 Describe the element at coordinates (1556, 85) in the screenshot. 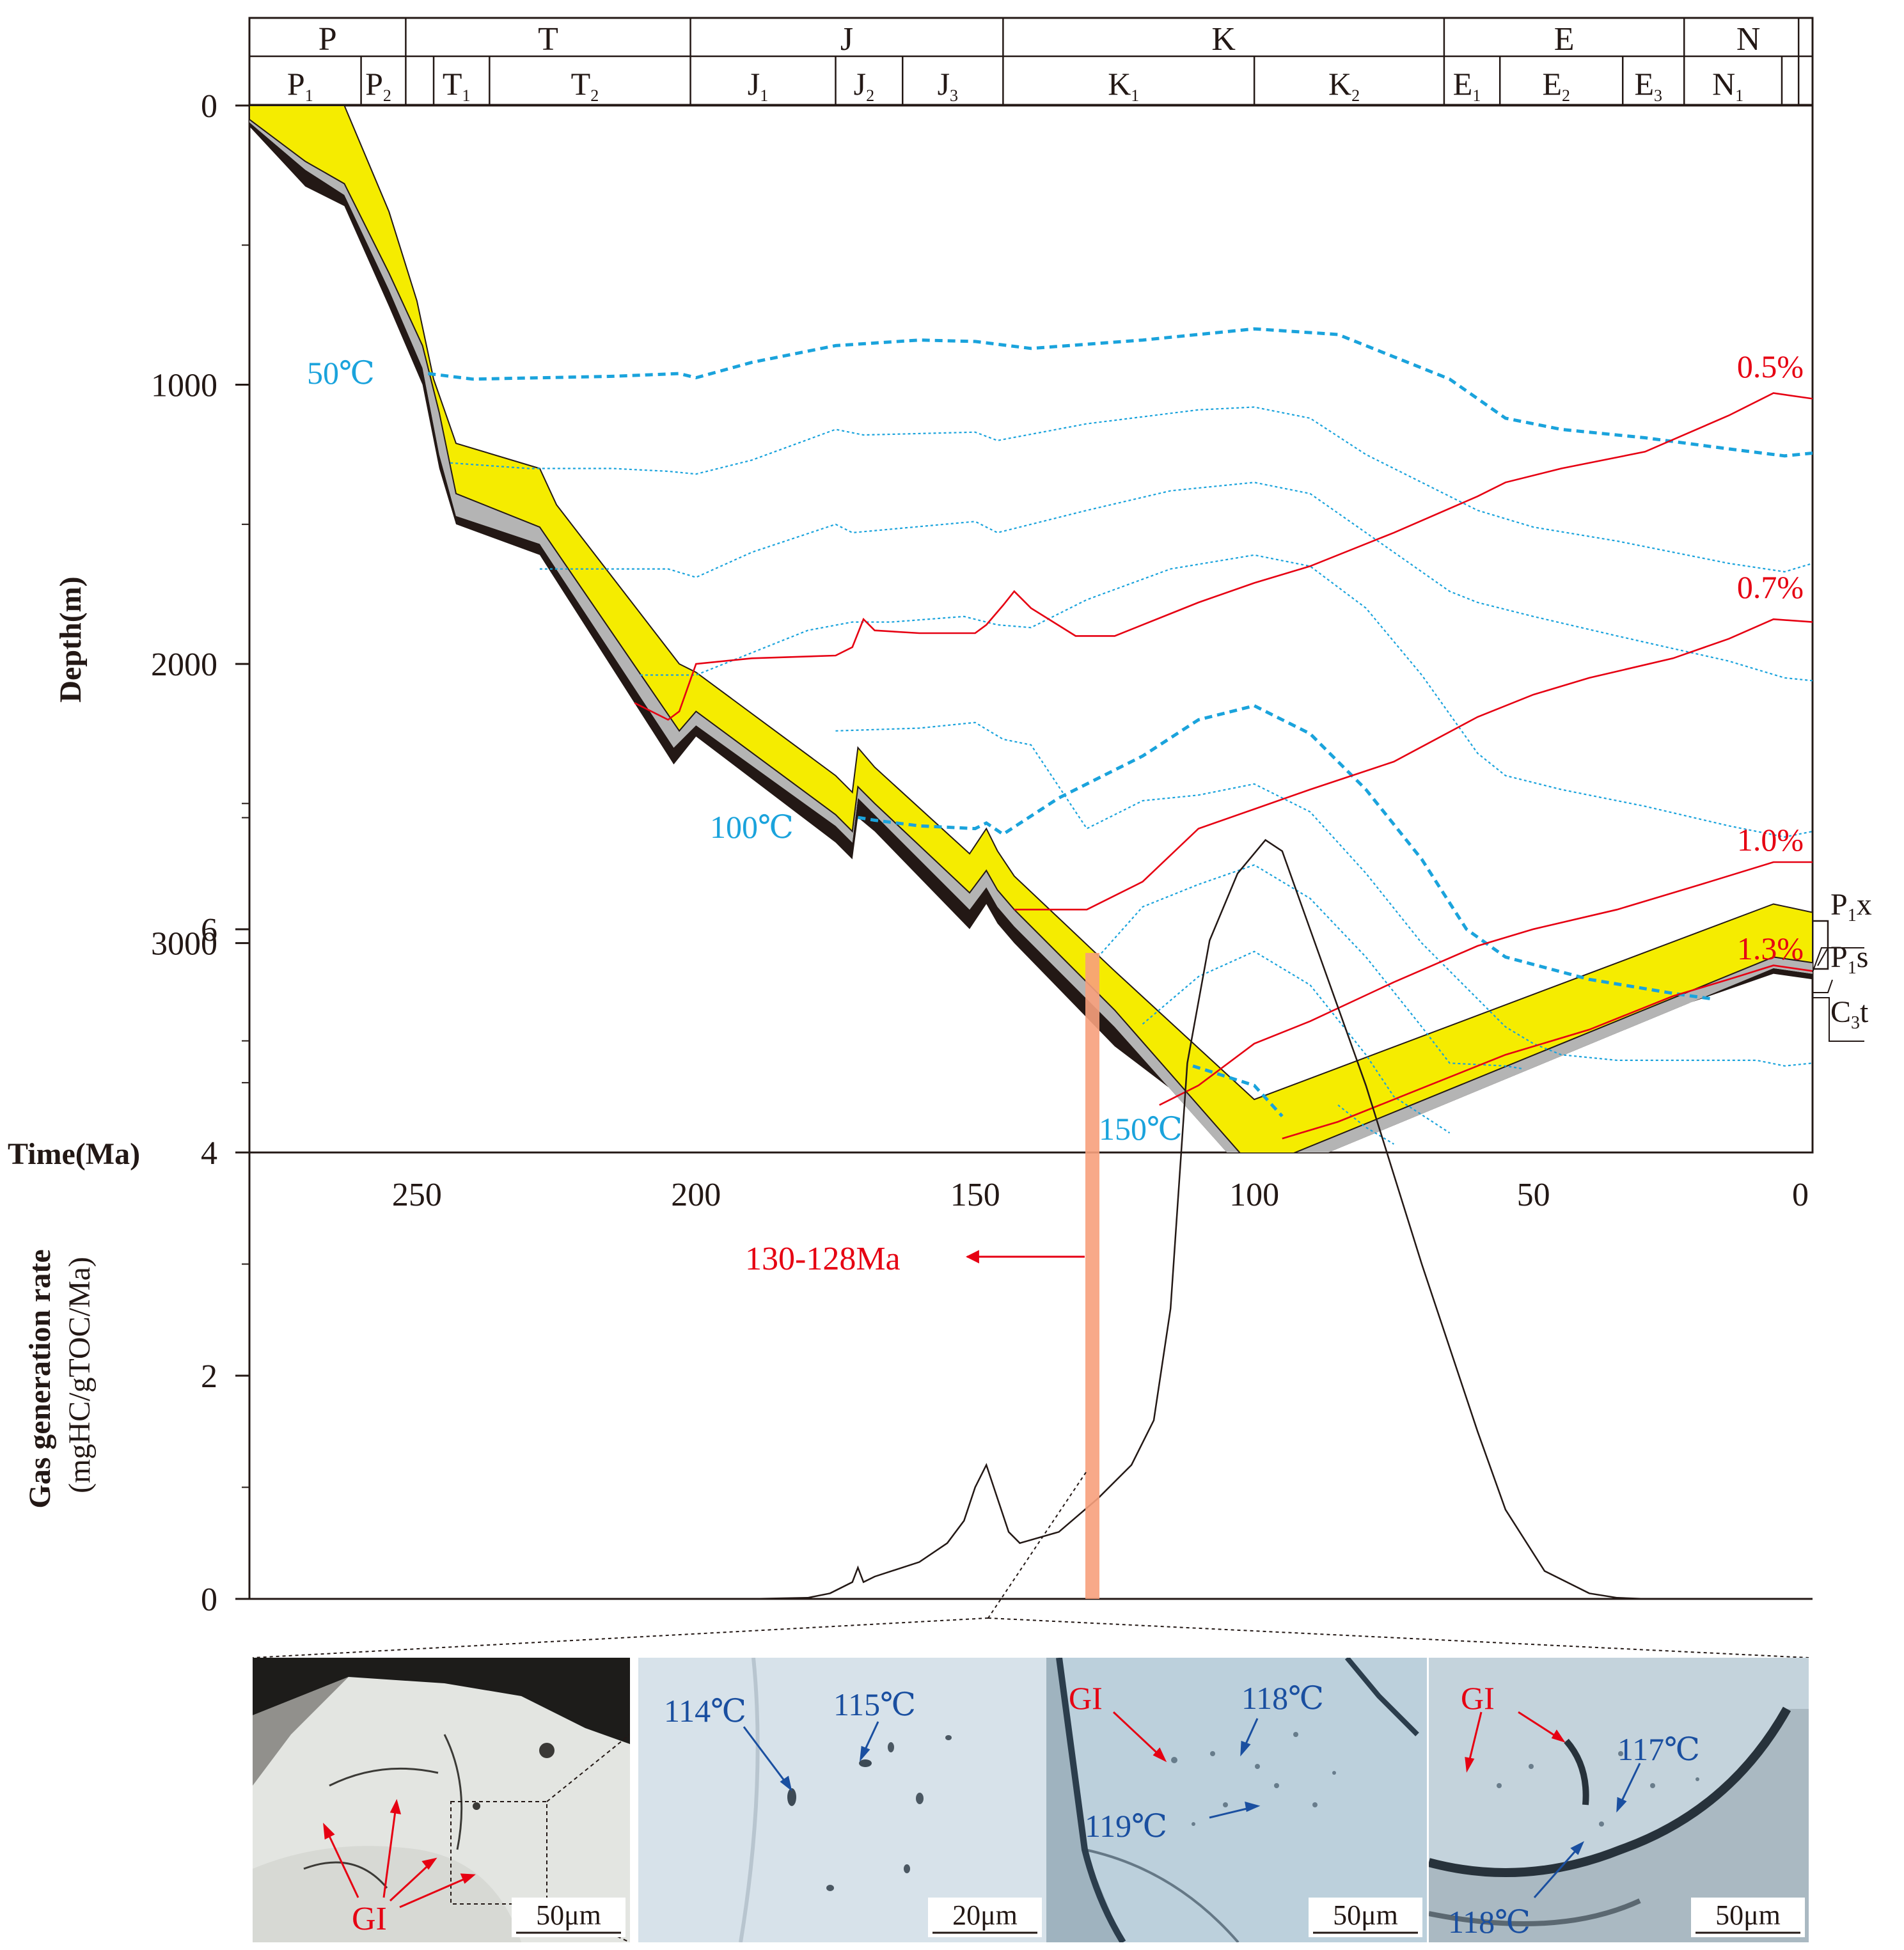

I see `epoch-label: E2` at that location.